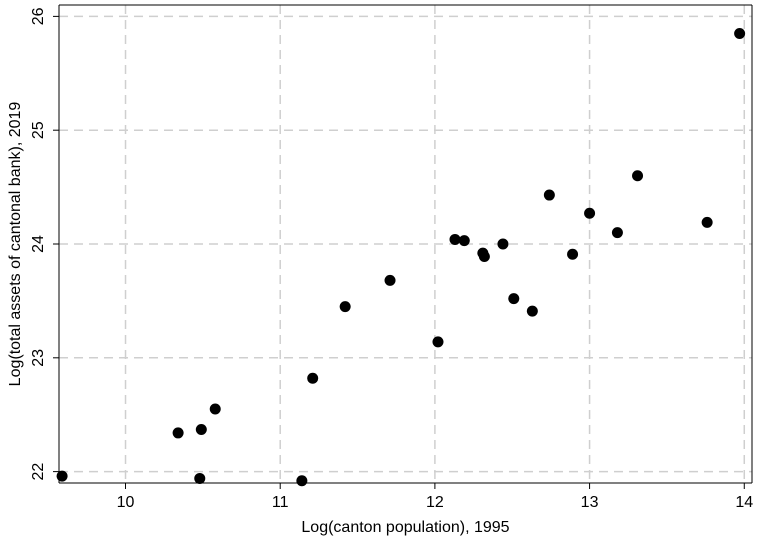  Describe the element at coordinates (744, 502) in the screenshot. I see `x-tick-label-4: 14` at that location.